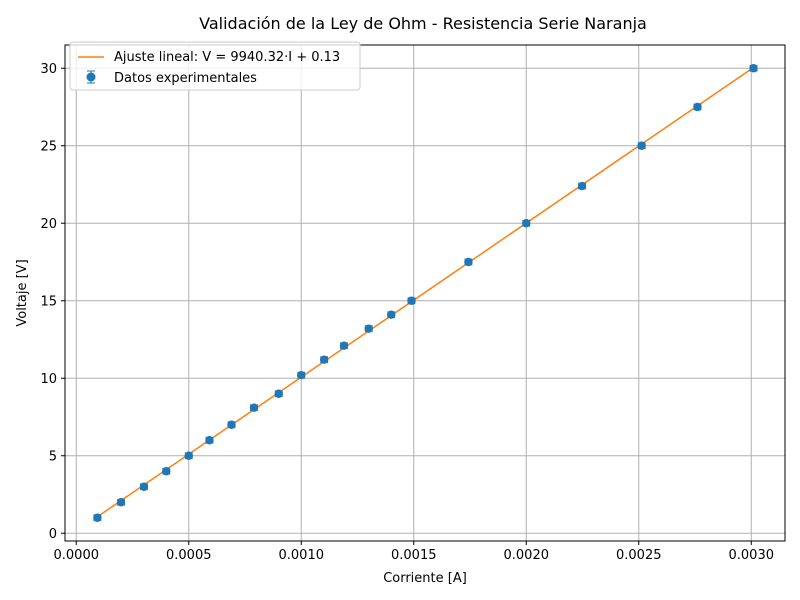  Describe the element at coordinates (48, 379) in the screenshot. I see `y-tick-label: 10` at that location.